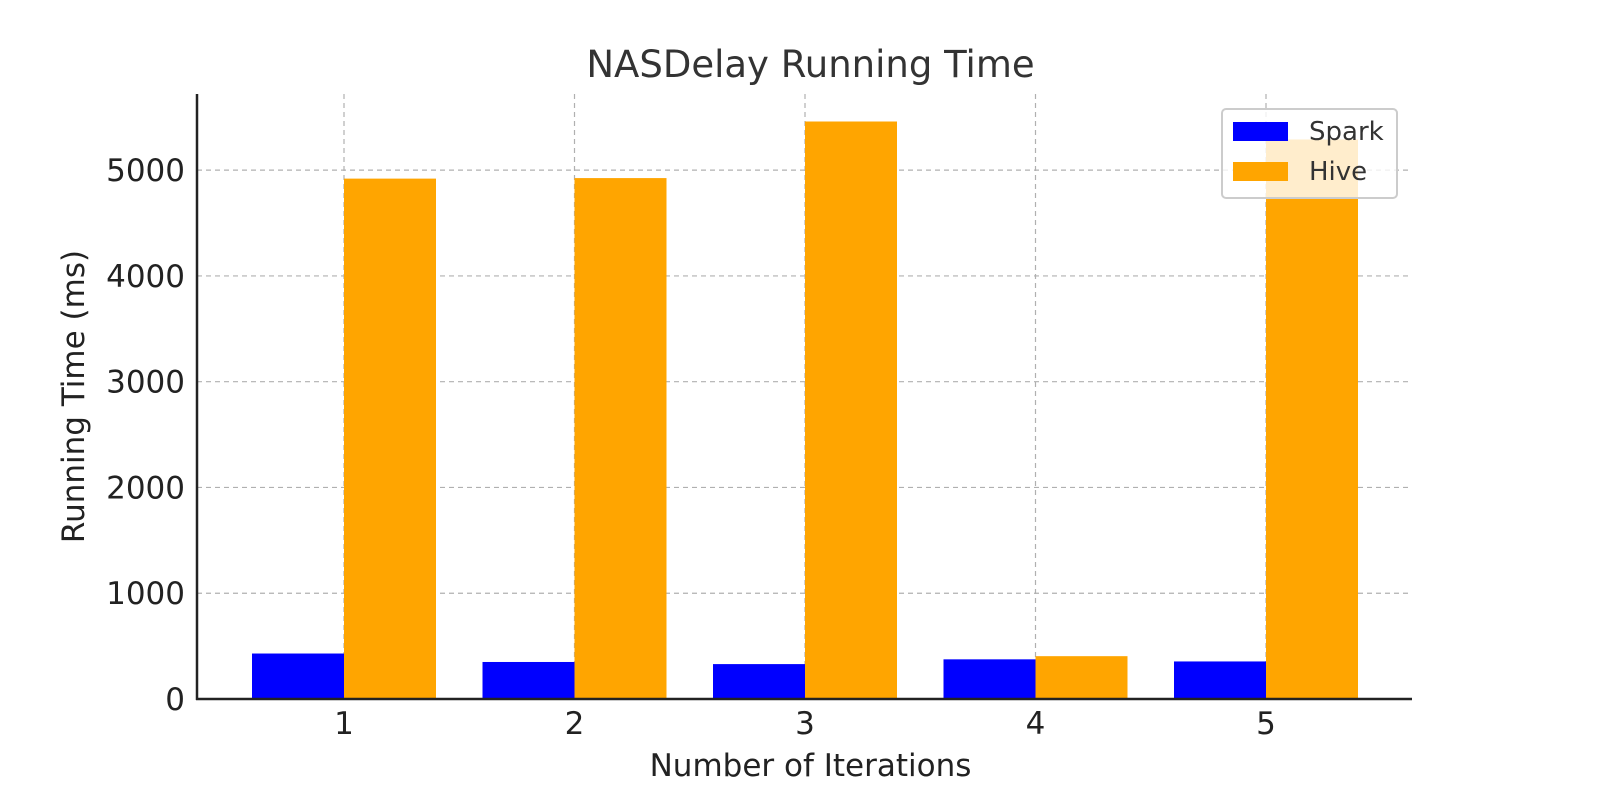 The height and width of the screenshot is (800, 1600). Describe the element at coordinates (1338, 172) in the screenshot. I see `legend-label-hive: Hive` at that location.